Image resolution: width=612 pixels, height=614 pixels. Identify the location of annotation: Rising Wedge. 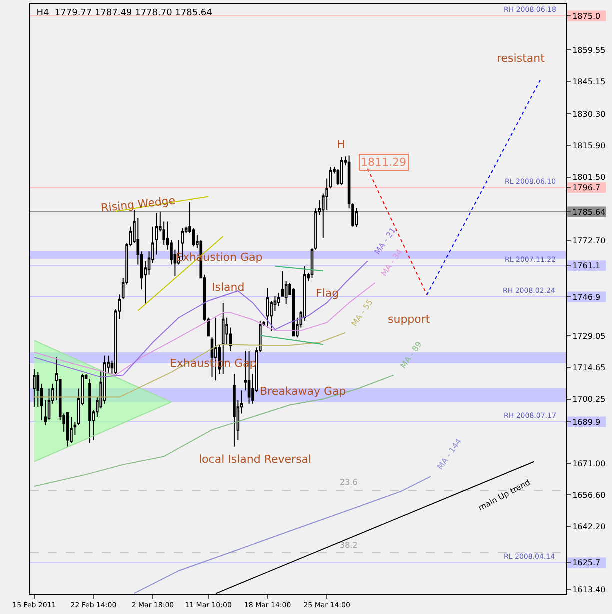
(138, 204).